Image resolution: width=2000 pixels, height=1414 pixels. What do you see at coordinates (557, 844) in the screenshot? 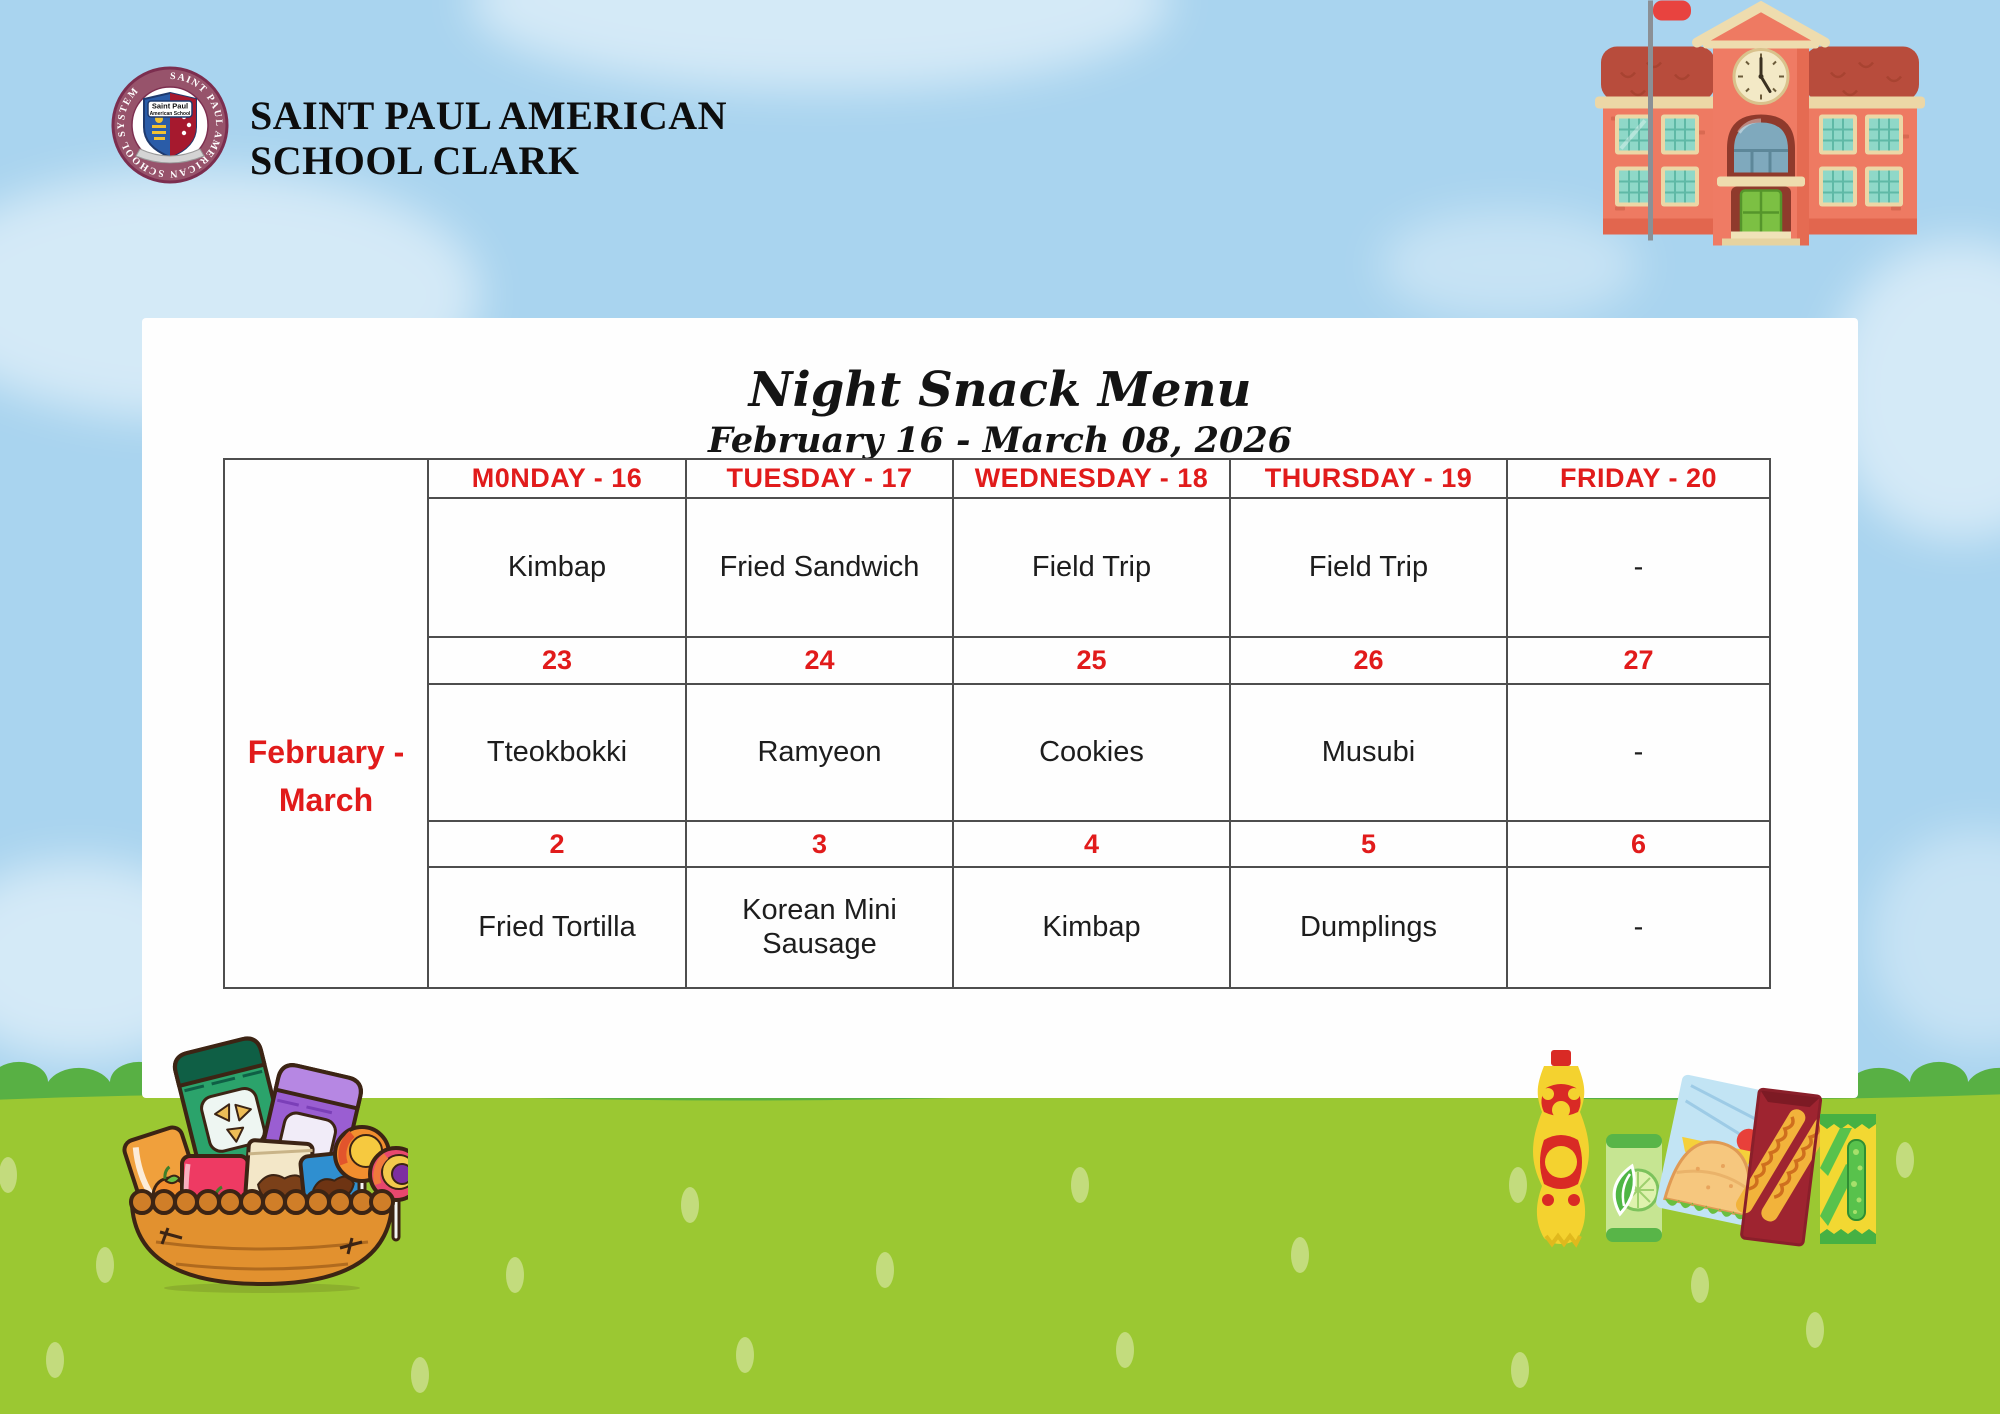
I see `date-cell: 2` at bounding box center [557, 844].